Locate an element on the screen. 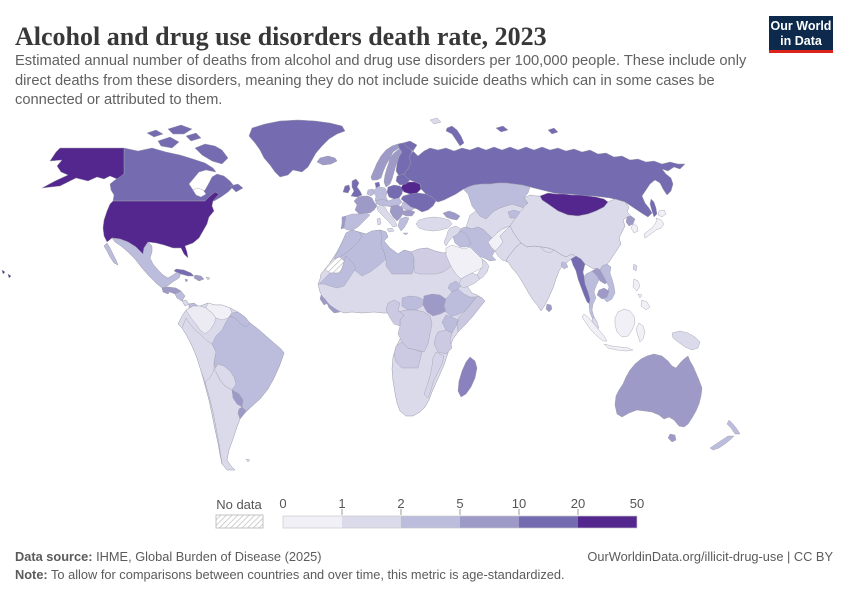 Image resolution: width=850 pixels, height=600 pixels. svg-text: 1 is located at coordinates (341, 503).